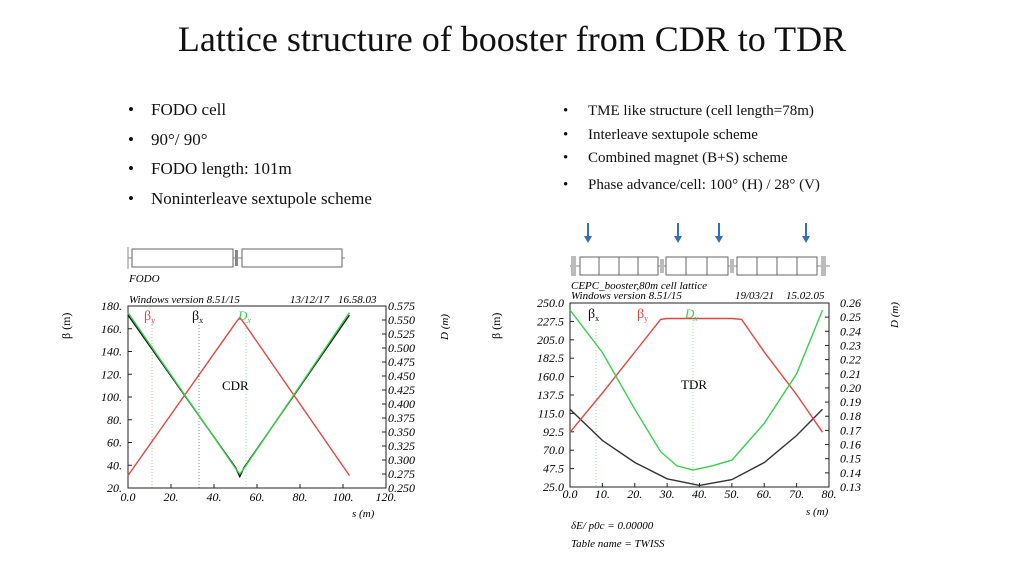 The height and width of the screenshot is (576, 1024). Describe the element at coordinates (551, 413) in the screenshot. I see `y-tick-label: 115.0` at that location.